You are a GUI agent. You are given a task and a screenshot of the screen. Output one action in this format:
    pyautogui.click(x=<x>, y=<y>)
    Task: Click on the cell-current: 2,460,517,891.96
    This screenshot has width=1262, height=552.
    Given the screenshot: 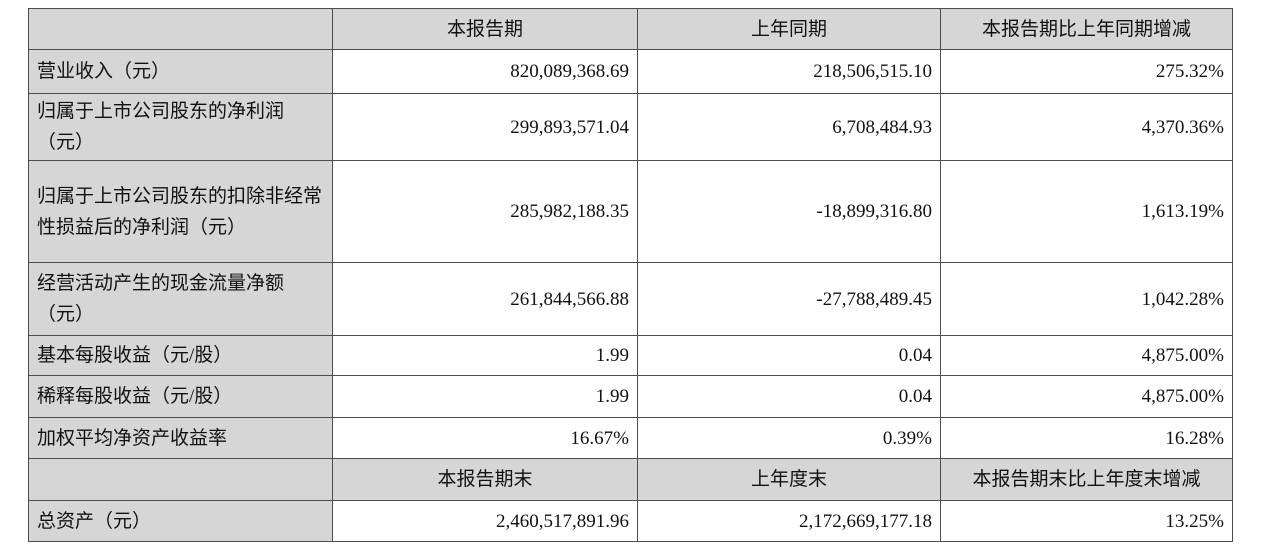 What is the action you would take?
    pyautogui.click(x=485, y=521)
    